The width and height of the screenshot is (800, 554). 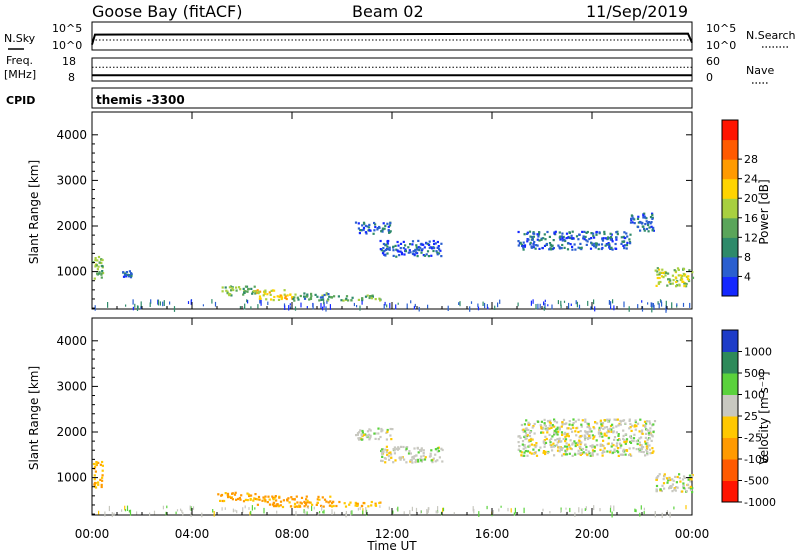 What do you see at coordinates (19, 60) in the screenshot?
I see `freq-label-1: Freq.` at bounding box center [19, 60].